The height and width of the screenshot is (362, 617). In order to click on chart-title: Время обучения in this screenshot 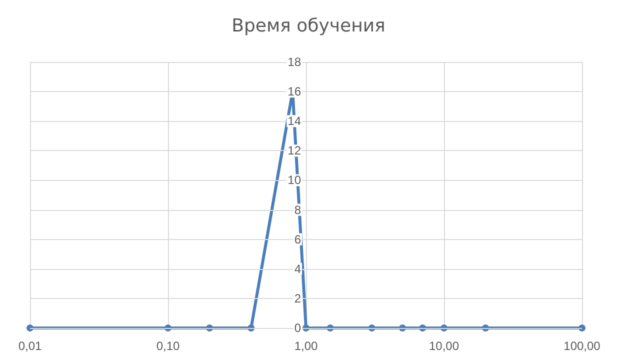, I will do `click(309, 26)`.